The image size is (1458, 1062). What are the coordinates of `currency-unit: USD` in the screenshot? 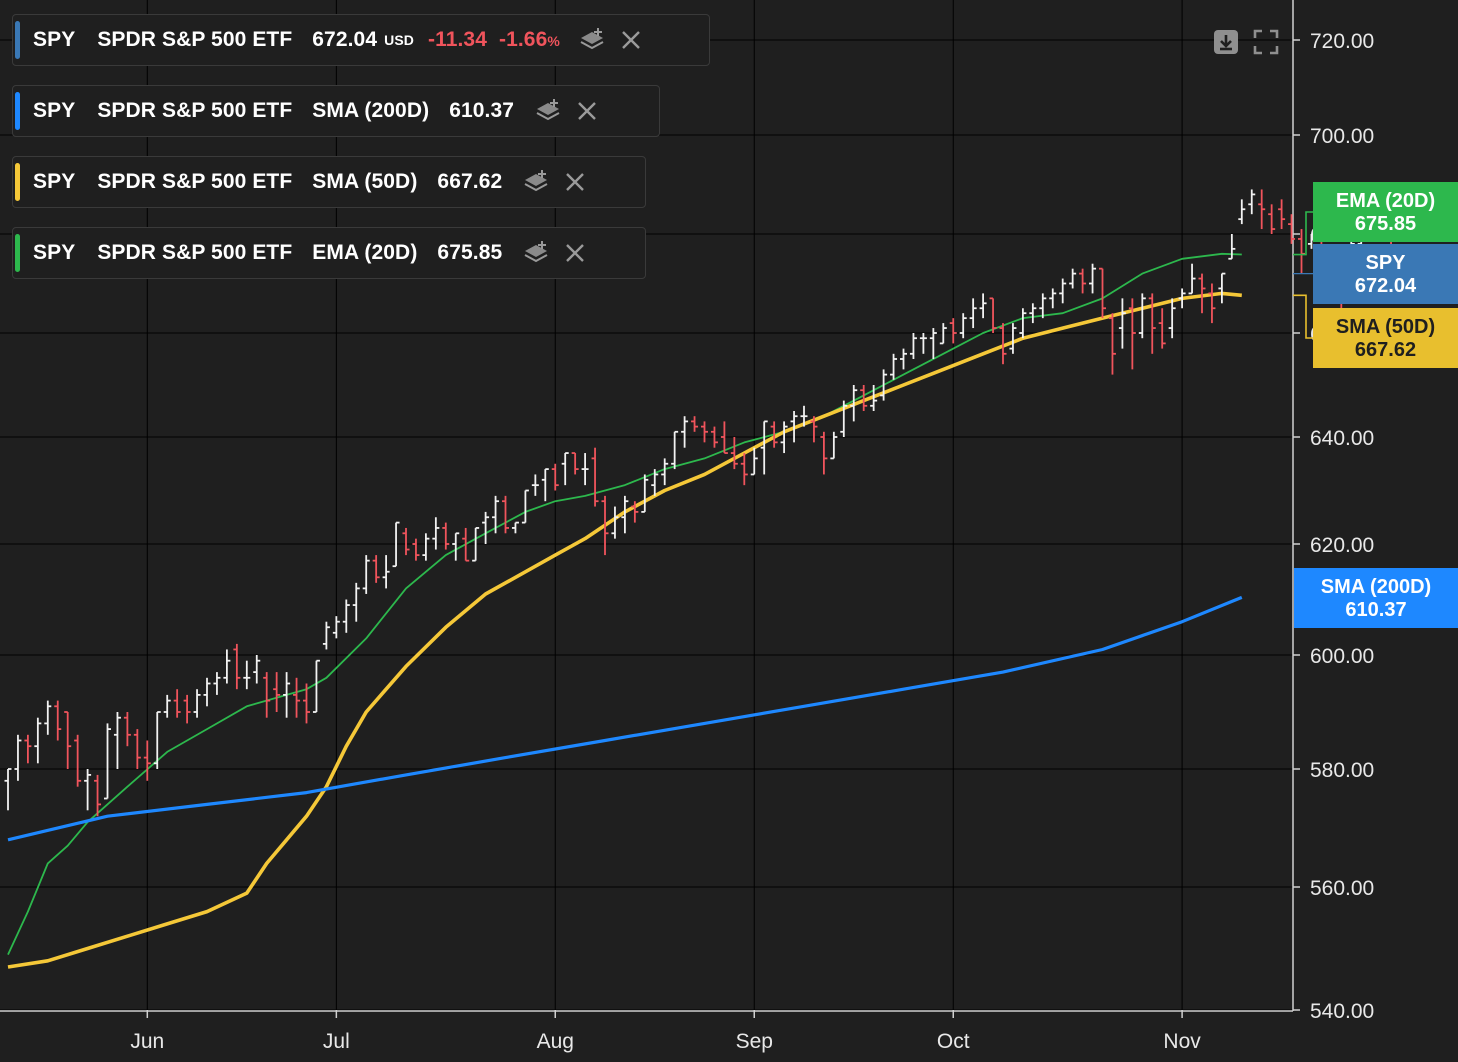 It's located at (399, 40).